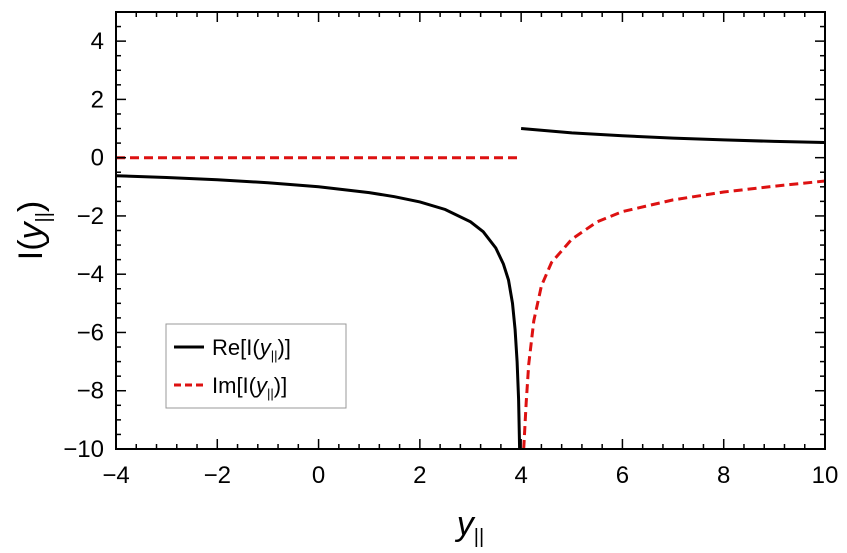 Image resolution: width=847 pixels, height=553 pixels. I want to click on y-tick-label: 0, so click(97, 158).